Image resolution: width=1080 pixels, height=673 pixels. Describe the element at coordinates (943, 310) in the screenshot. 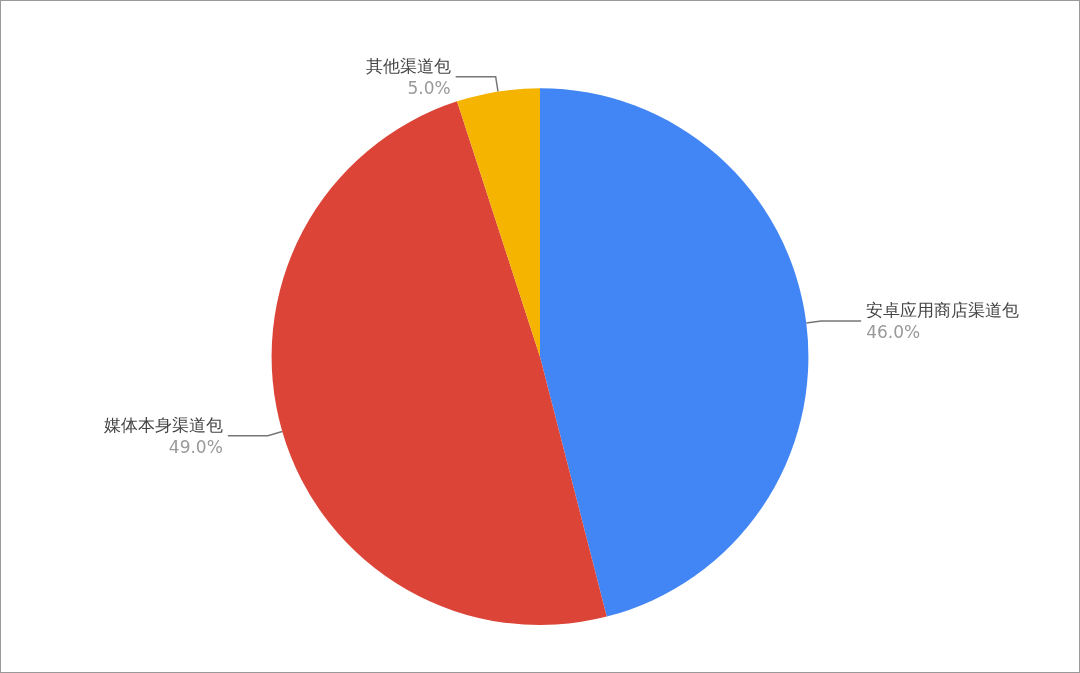

I see `slice-label: 安卓应用商店渠道包` at that location.